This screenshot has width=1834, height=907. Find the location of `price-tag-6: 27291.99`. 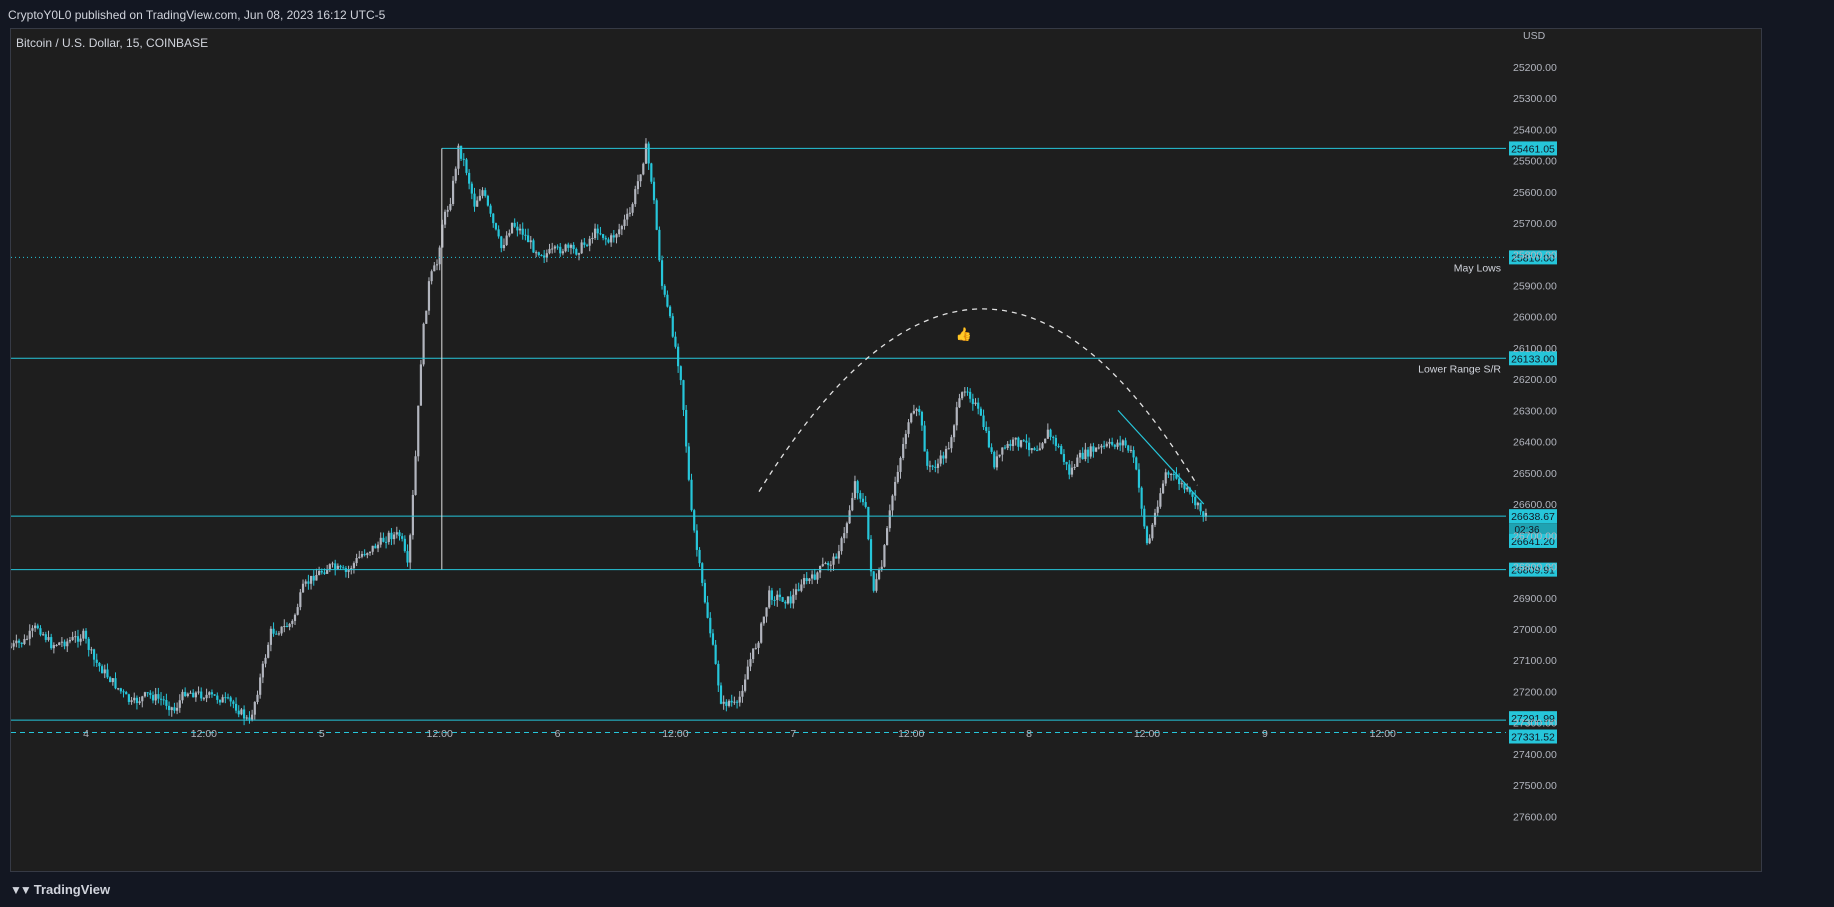

price-tag-6: 27291.99 is located at coordinates (1533, 718).